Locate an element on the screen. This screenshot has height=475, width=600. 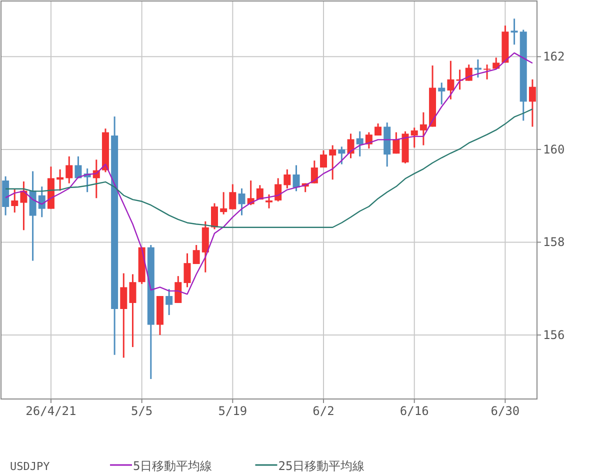
y-tick-label: 156 is located at coordinates (554, 335).